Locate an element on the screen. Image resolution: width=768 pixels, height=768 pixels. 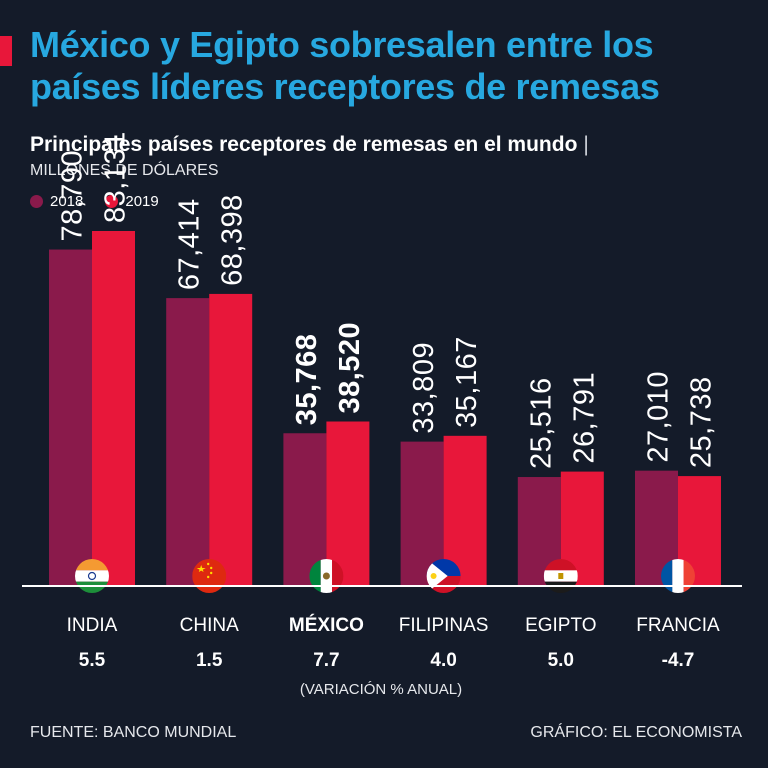
value-label-2019-5: 26,791 is located at coordinates (584, 418).